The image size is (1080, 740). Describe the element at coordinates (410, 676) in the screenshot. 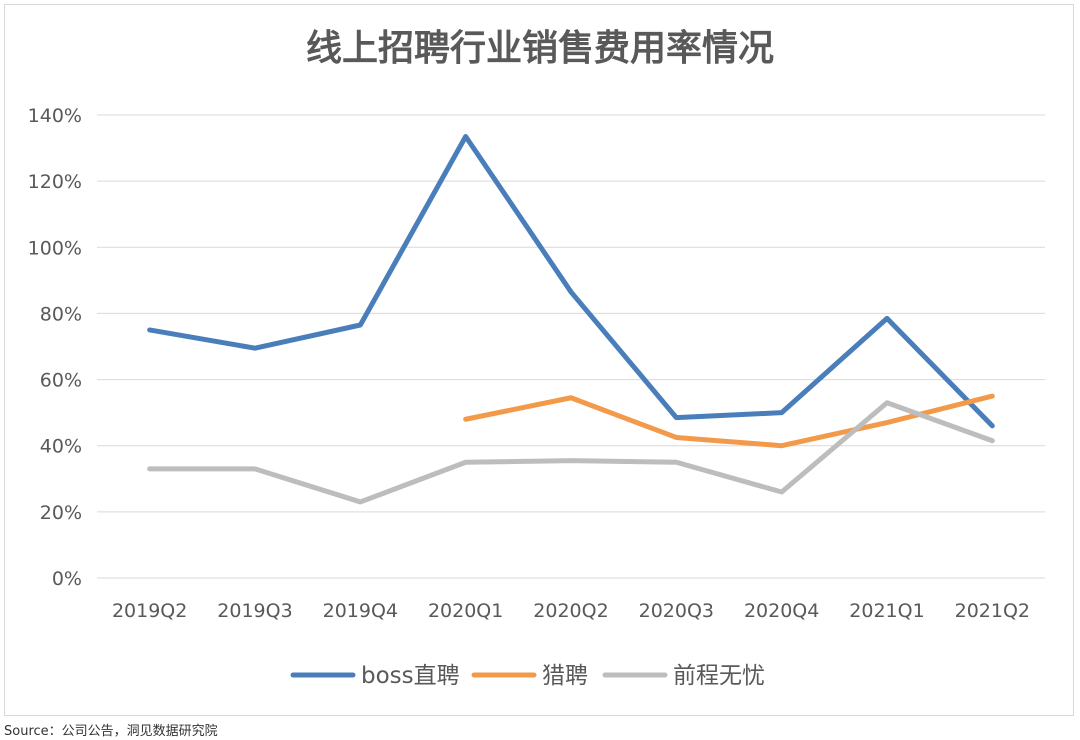

I see `legend-label-0: boss直聘` at that location.